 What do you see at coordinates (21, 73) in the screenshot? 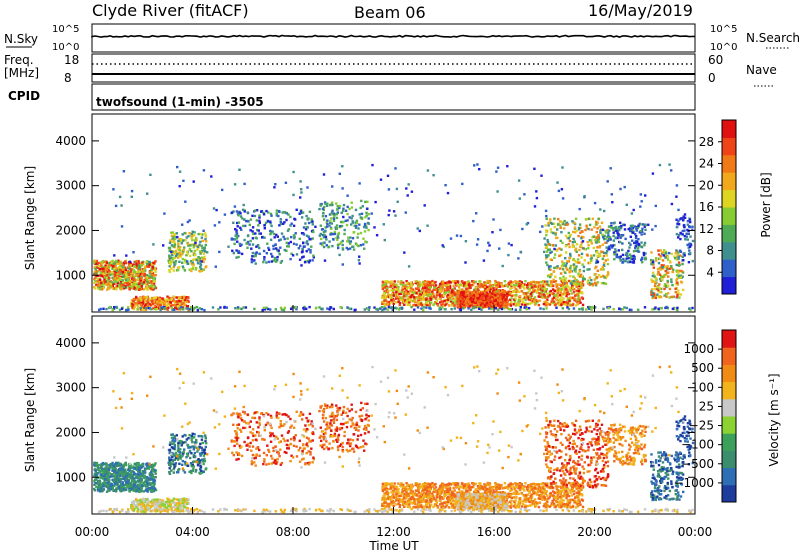
I see `freq-unit: [MHz]` at bounding box center [21, 73].